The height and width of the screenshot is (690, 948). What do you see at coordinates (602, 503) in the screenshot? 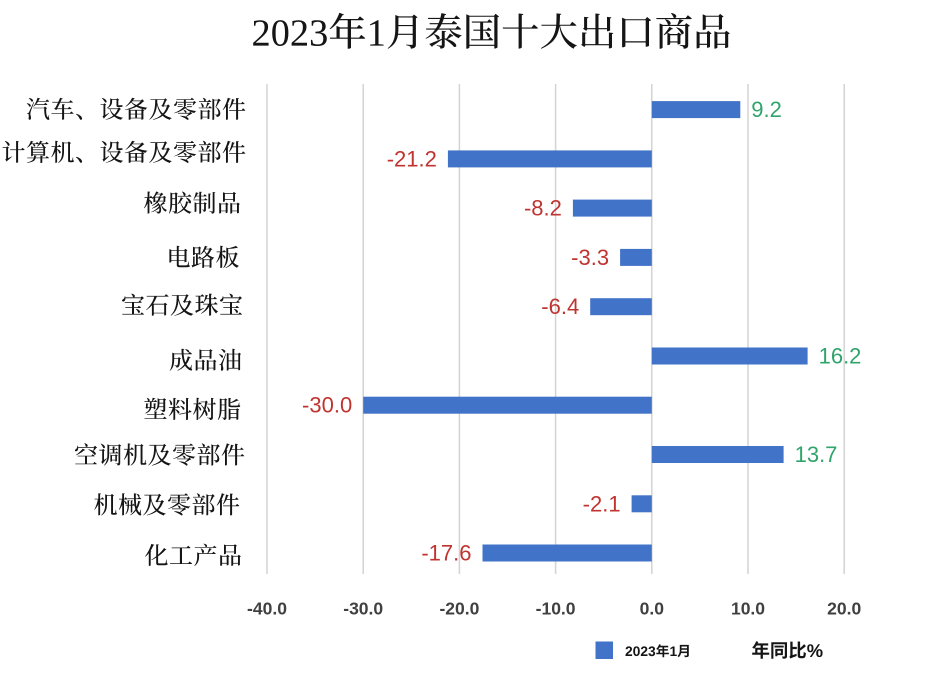
I see `svg-text: -2.1` at bounding box center [602, 503].